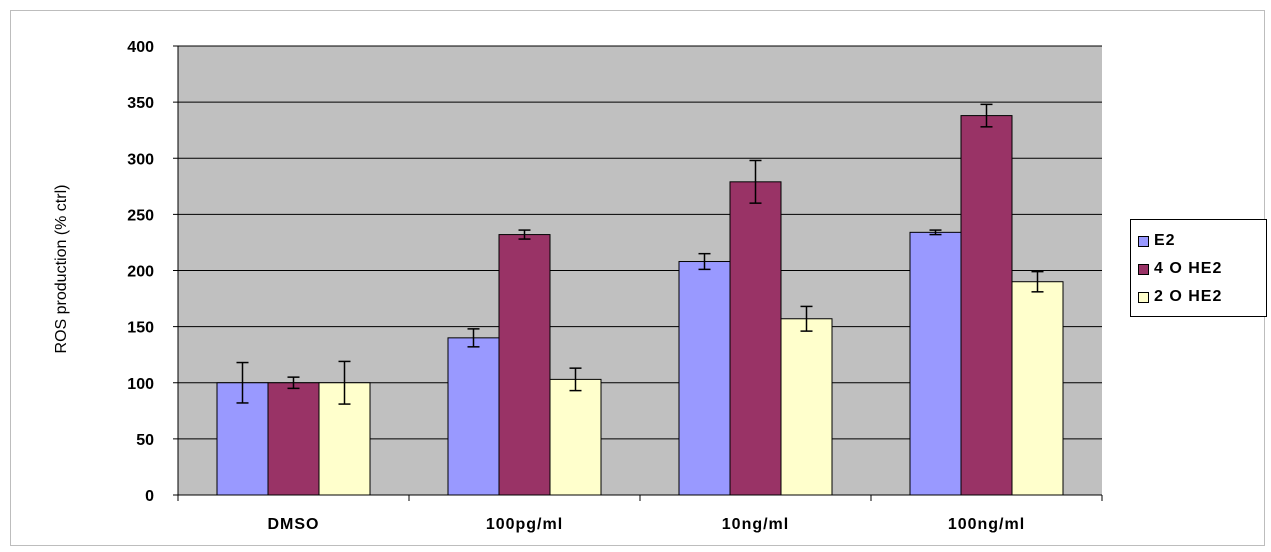 The width and height of the screenshot is (1271, 552). I want to click on legend-label-4ohe2: 4 O HE2, so click(1188, 268).